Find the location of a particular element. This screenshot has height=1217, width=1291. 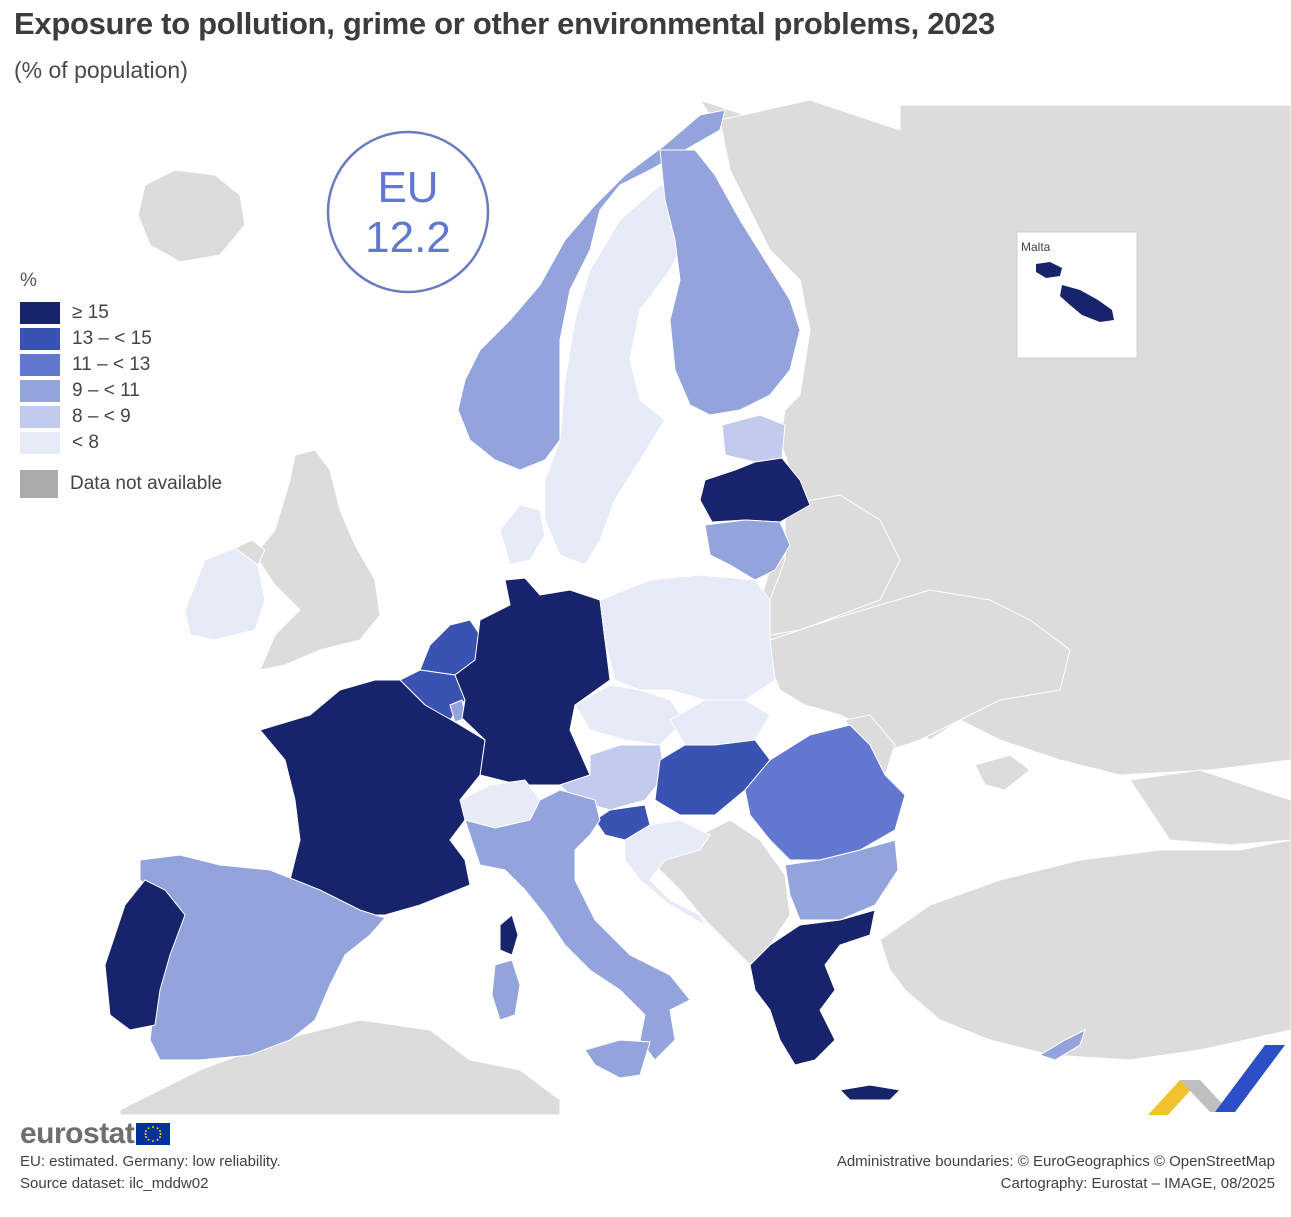

legend-no-data-label: Data not available is located at coordinates (146, 483).